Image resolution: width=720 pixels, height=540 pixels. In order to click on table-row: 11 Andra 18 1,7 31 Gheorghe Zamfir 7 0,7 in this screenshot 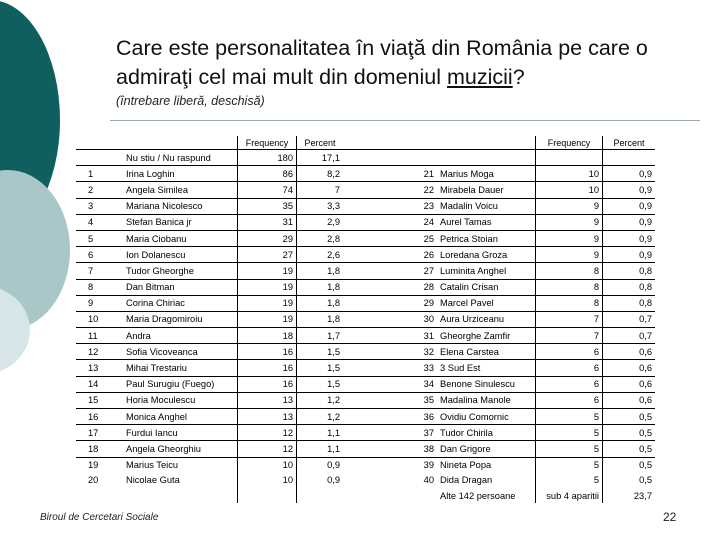, I will do `click(365, 335)`.